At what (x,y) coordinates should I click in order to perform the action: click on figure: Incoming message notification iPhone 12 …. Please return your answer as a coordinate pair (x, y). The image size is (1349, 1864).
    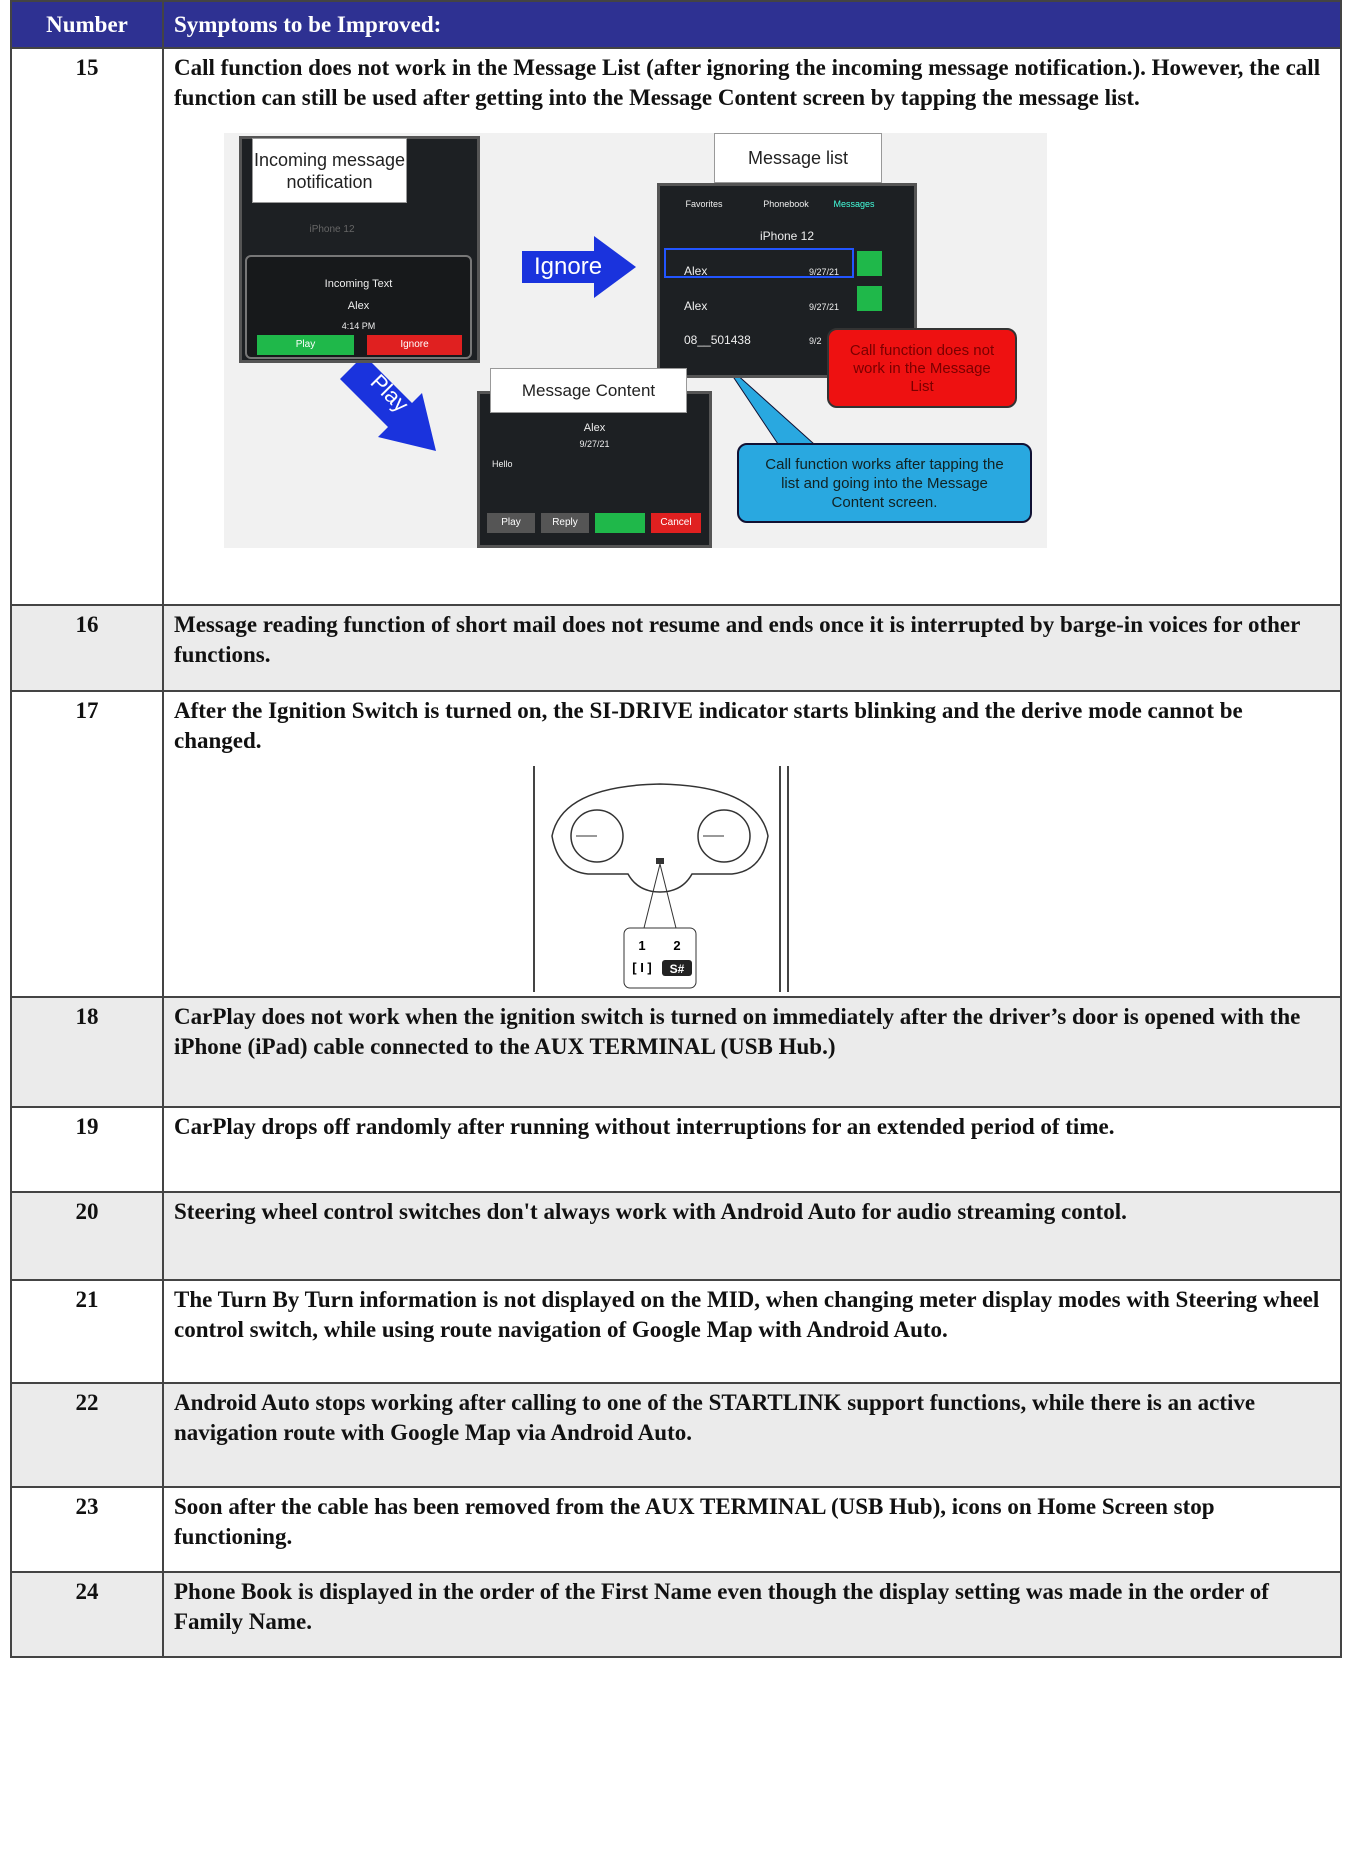
    Looking at the image, I should click on (635, 340).